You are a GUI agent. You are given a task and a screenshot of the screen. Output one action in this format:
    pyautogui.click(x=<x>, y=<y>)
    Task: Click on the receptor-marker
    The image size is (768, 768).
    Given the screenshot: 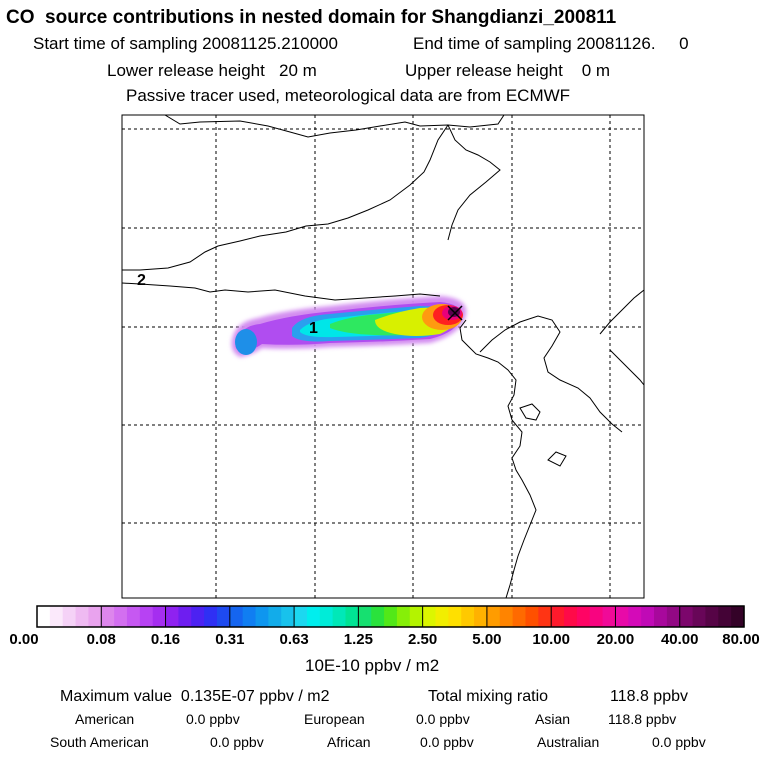 What is the action you would take?
    pyautogui.click(x=455, y=313)
    